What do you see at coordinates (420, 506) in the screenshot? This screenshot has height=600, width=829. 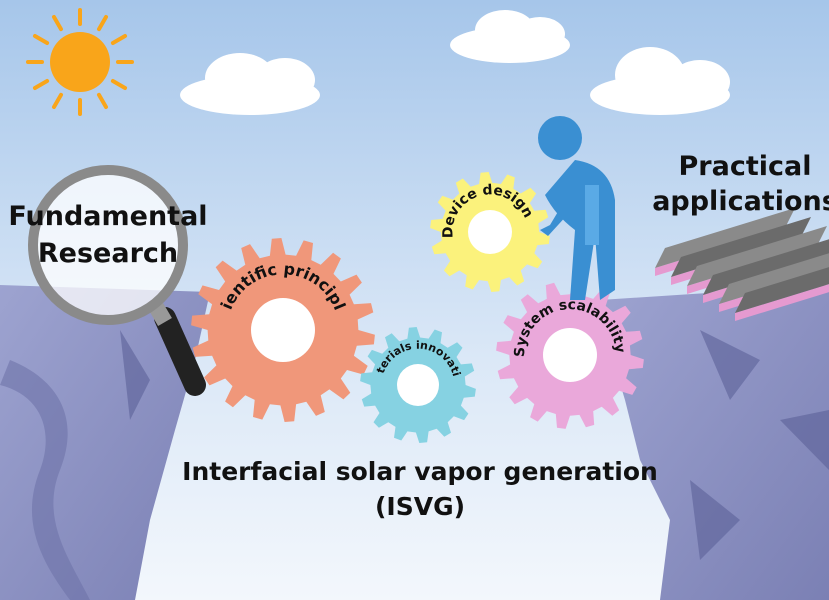 I see `title: (ISVG)` at bounding box center [420, 506].